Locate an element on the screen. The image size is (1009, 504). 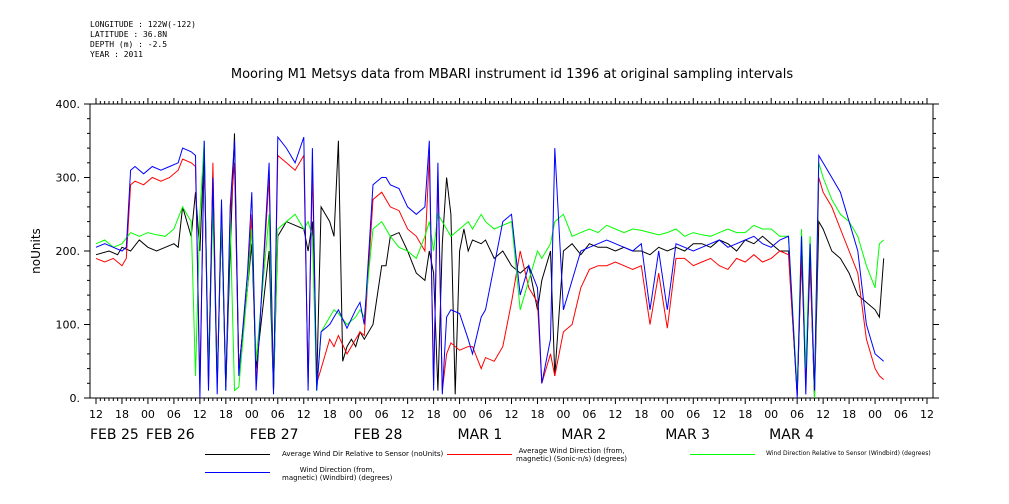
year-label: YEAR : 2011 is located at coordinates (116, 54).